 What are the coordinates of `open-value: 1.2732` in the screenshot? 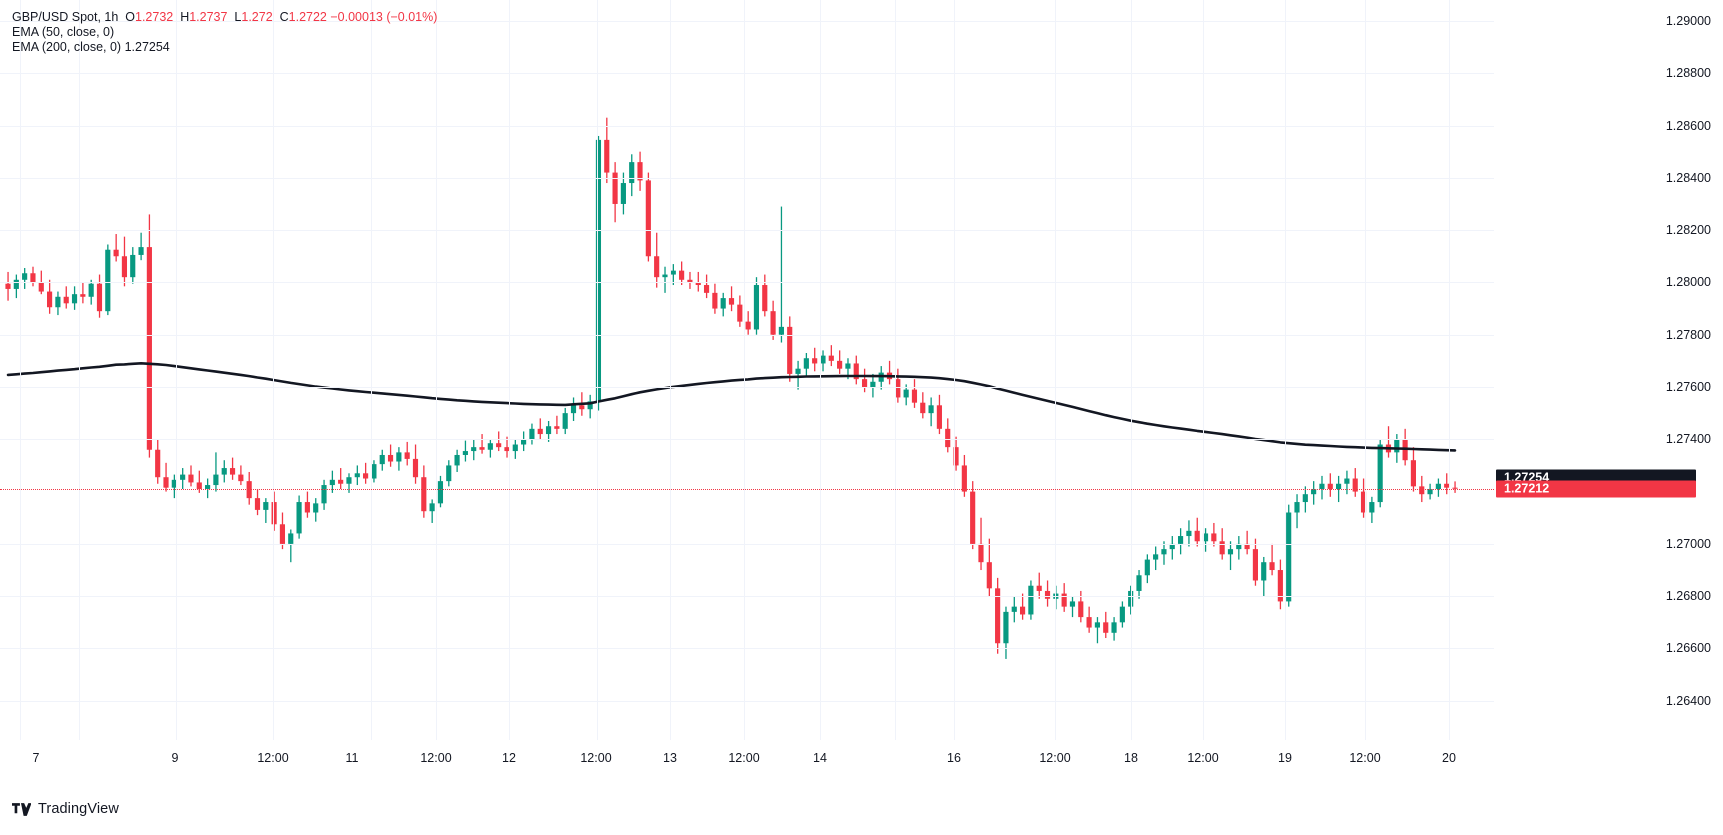 It's located at (154, 17).